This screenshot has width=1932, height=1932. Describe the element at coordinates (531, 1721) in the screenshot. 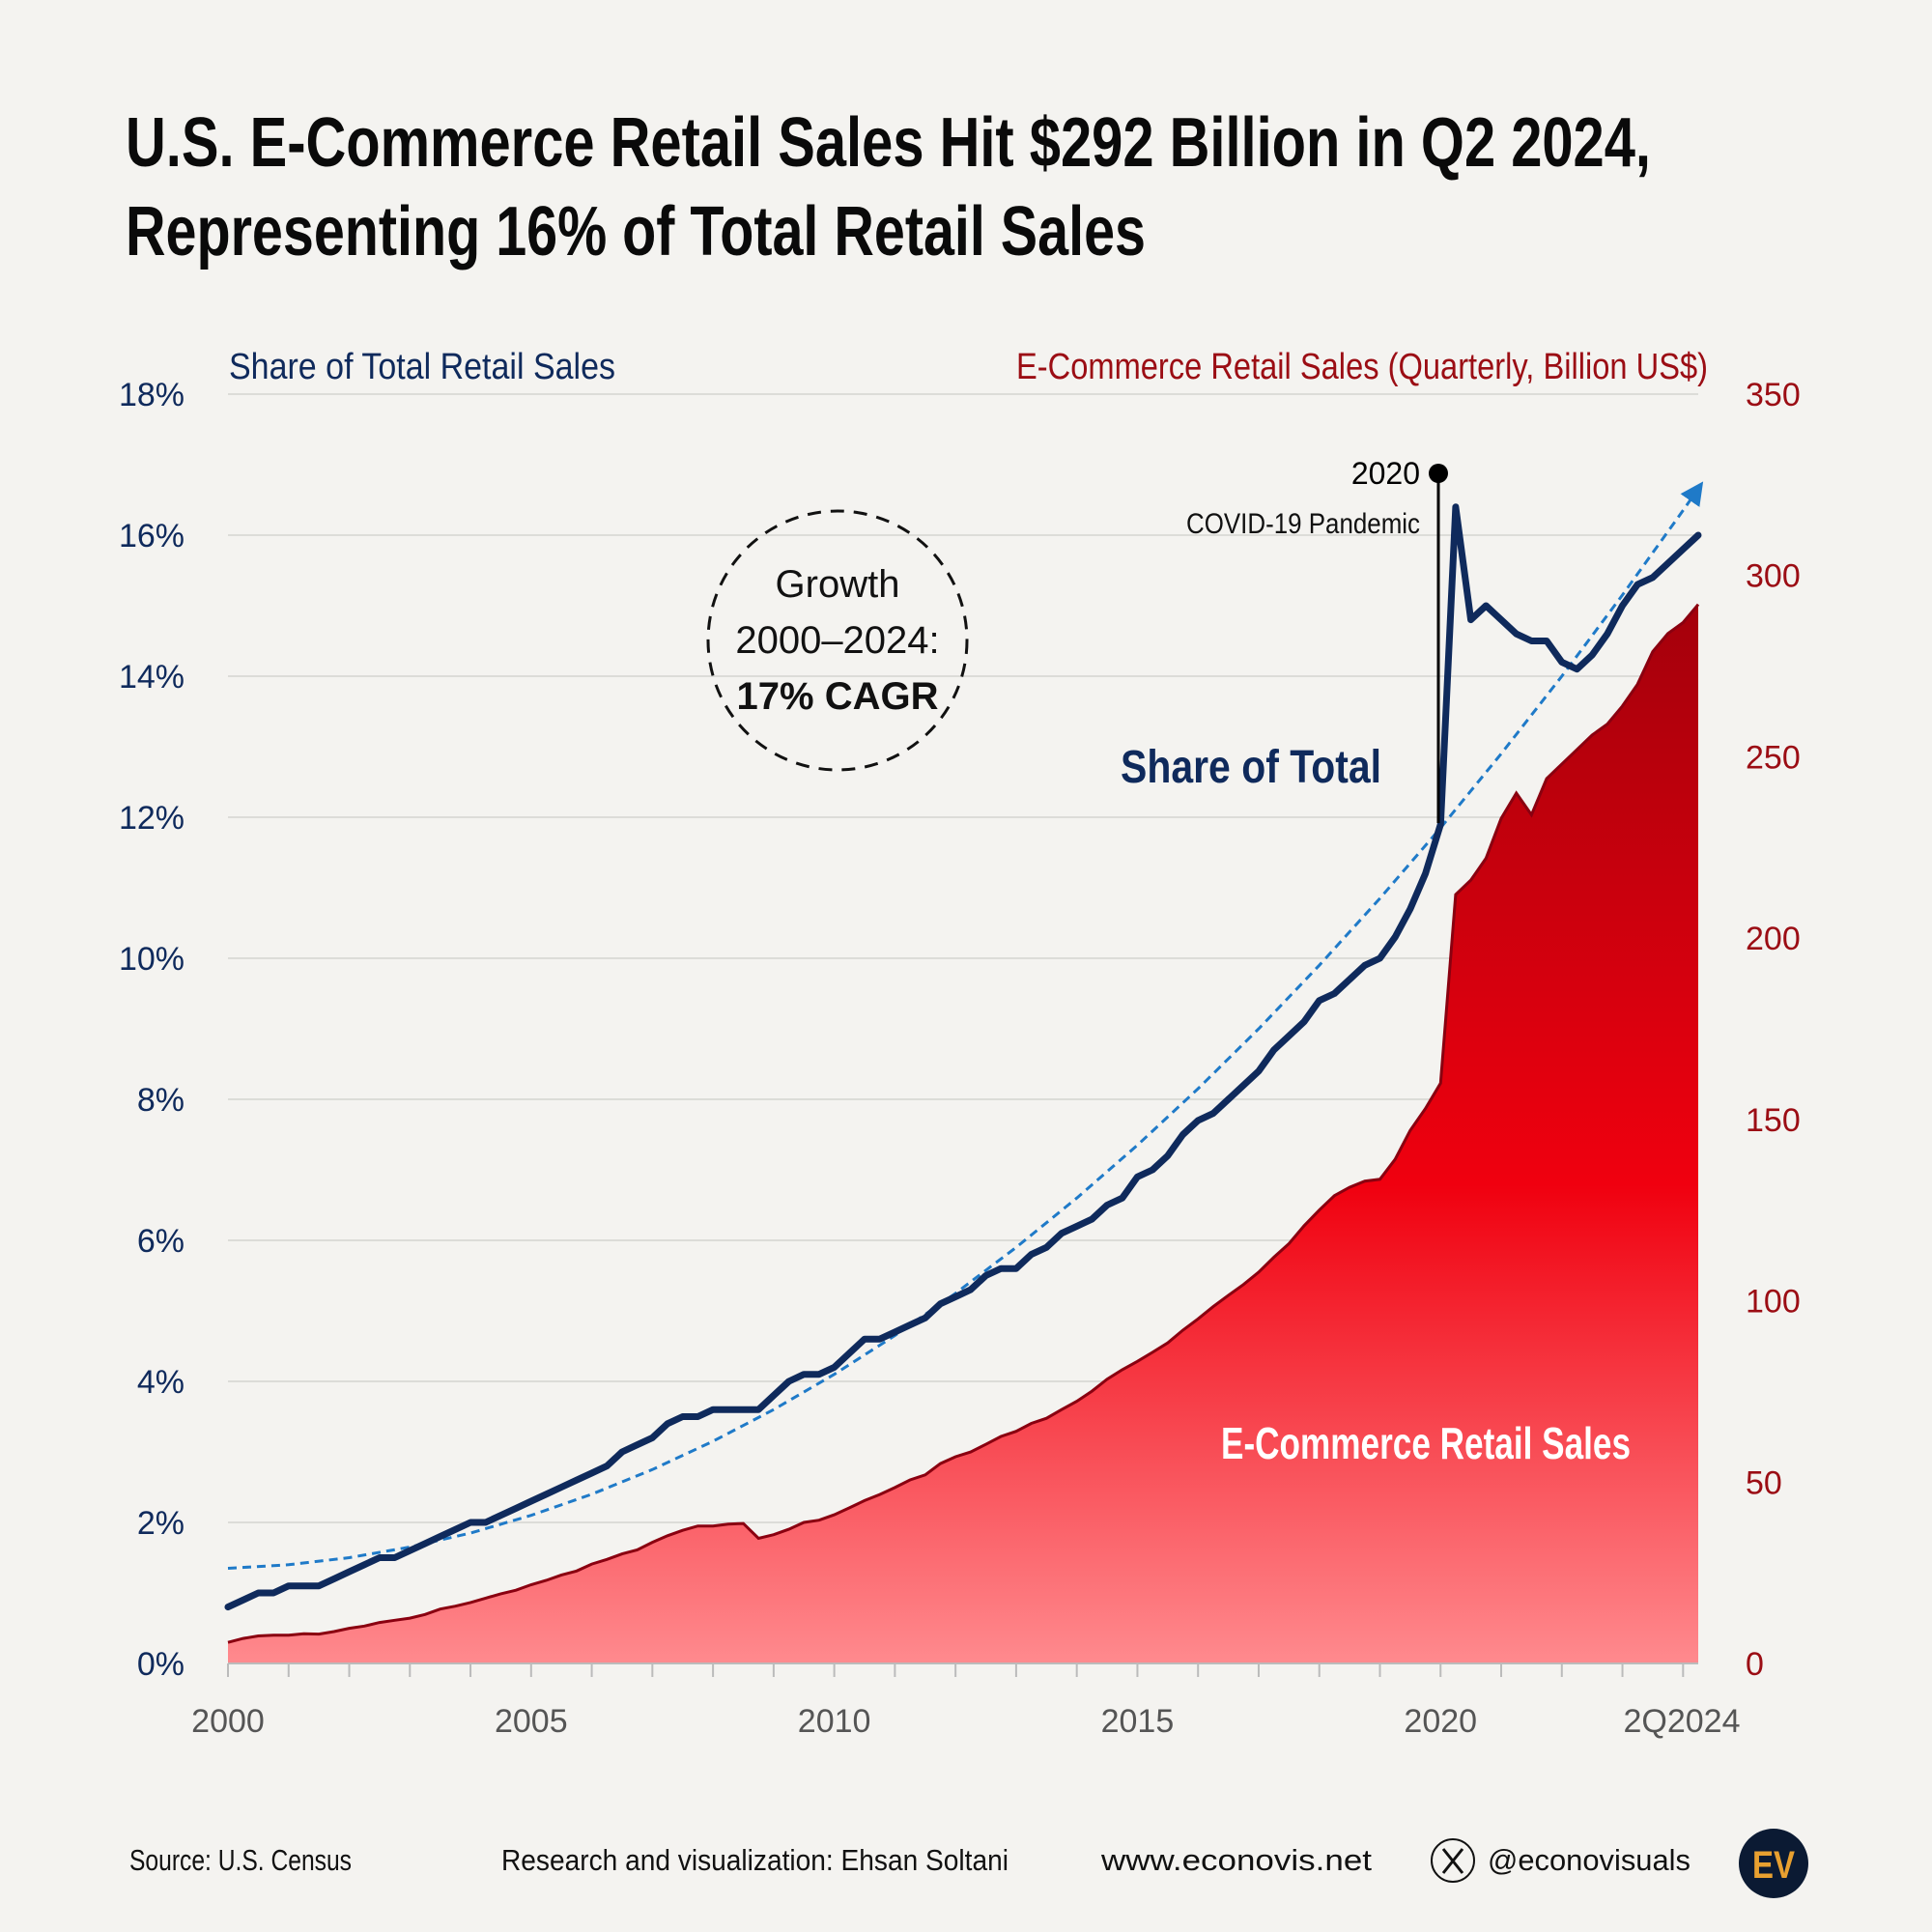

I see `x-tick-label: 2005` at that location.